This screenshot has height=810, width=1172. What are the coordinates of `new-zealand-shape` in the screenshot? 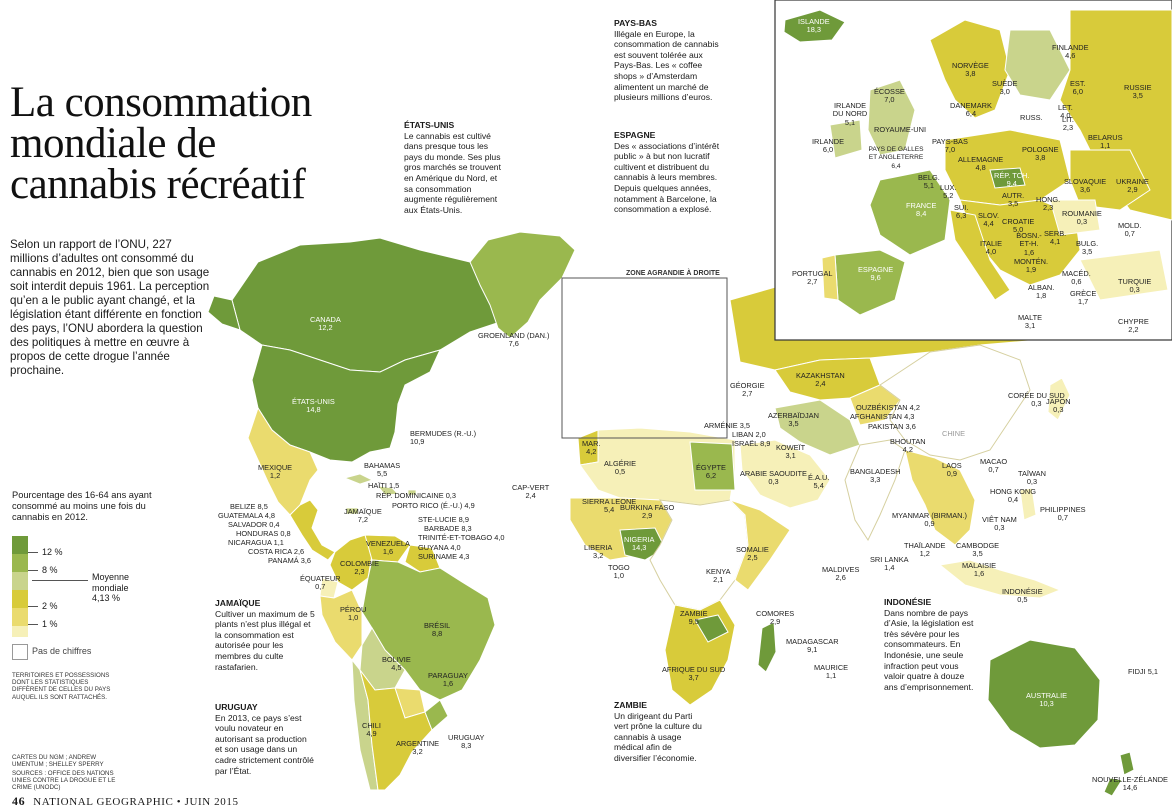 It's located at (1119, 774).